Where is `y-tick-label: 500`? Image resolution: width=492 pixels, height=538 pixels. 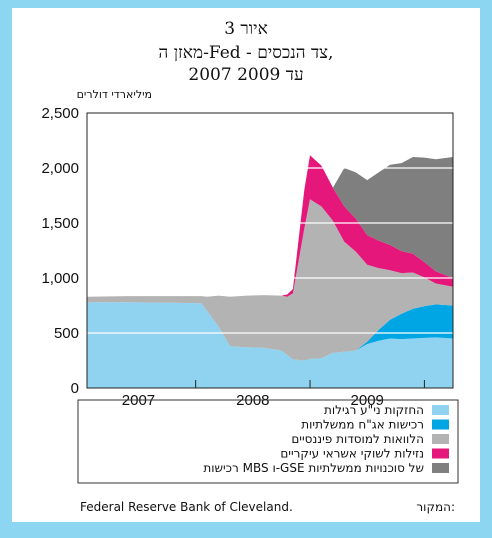
y-tick-label: 500 is located at coordinates (66, 333).